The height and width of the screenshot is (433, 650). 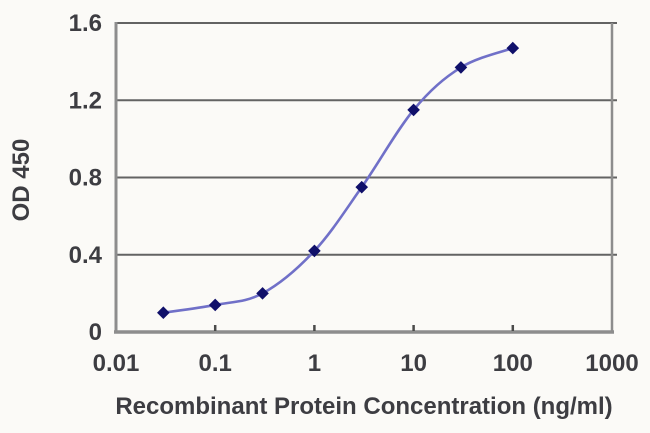 I want to click on y-tick-label: 0.4, so click(x=86, y=255).